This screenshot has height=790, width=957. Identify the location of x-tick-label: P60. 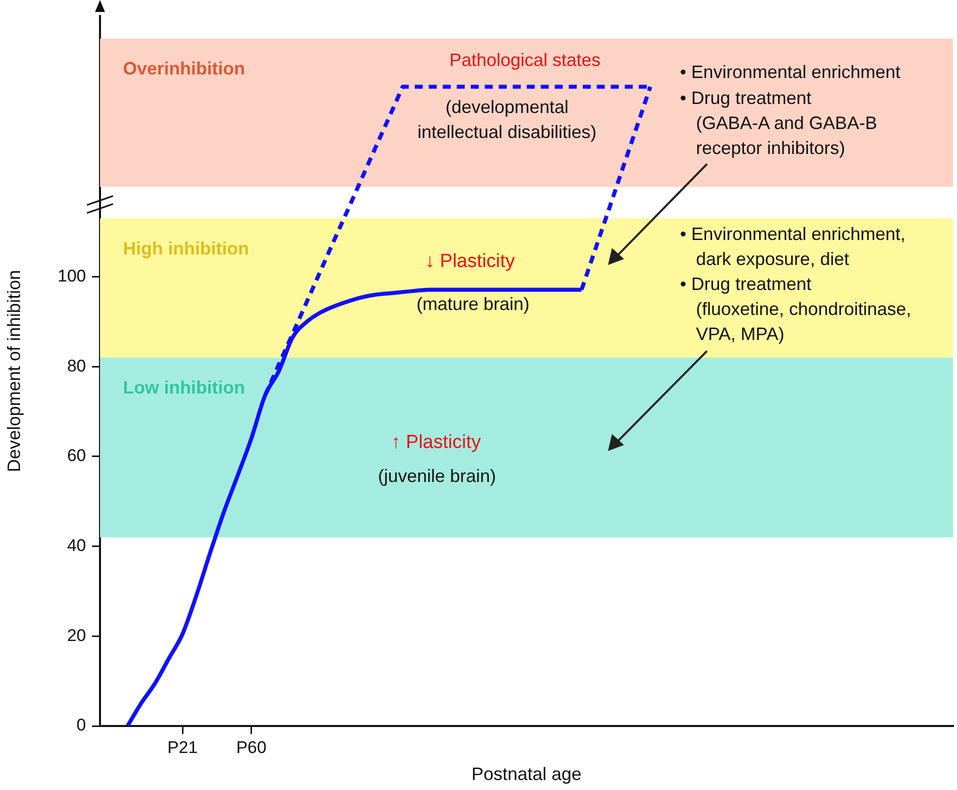
(251, 747).